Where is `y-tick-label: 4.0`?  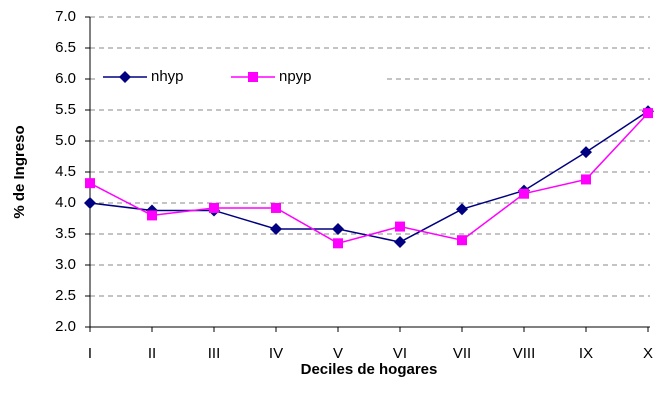 y-tick-label: 4.0 is located at coordinates (65, 202).